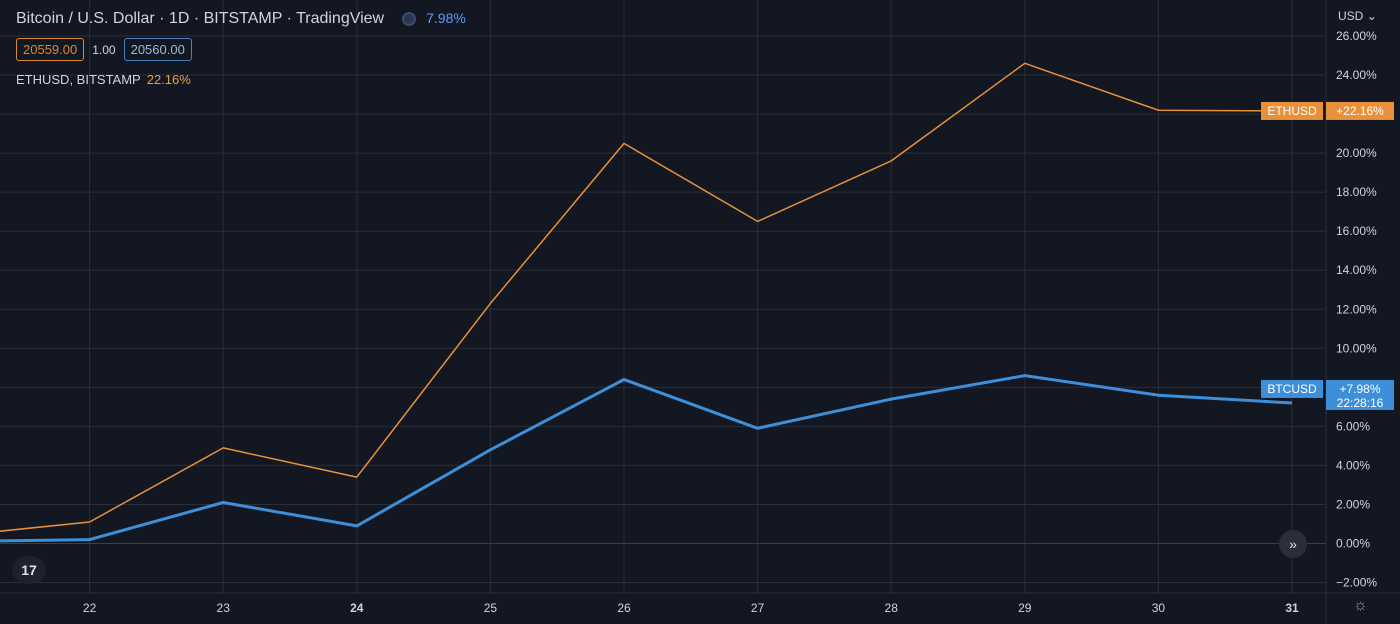  What do you see at coordinates (1371, 16) in the screenshot?
I see `chevron-down-icon: ⌄` at bounding box center [1371, 16].